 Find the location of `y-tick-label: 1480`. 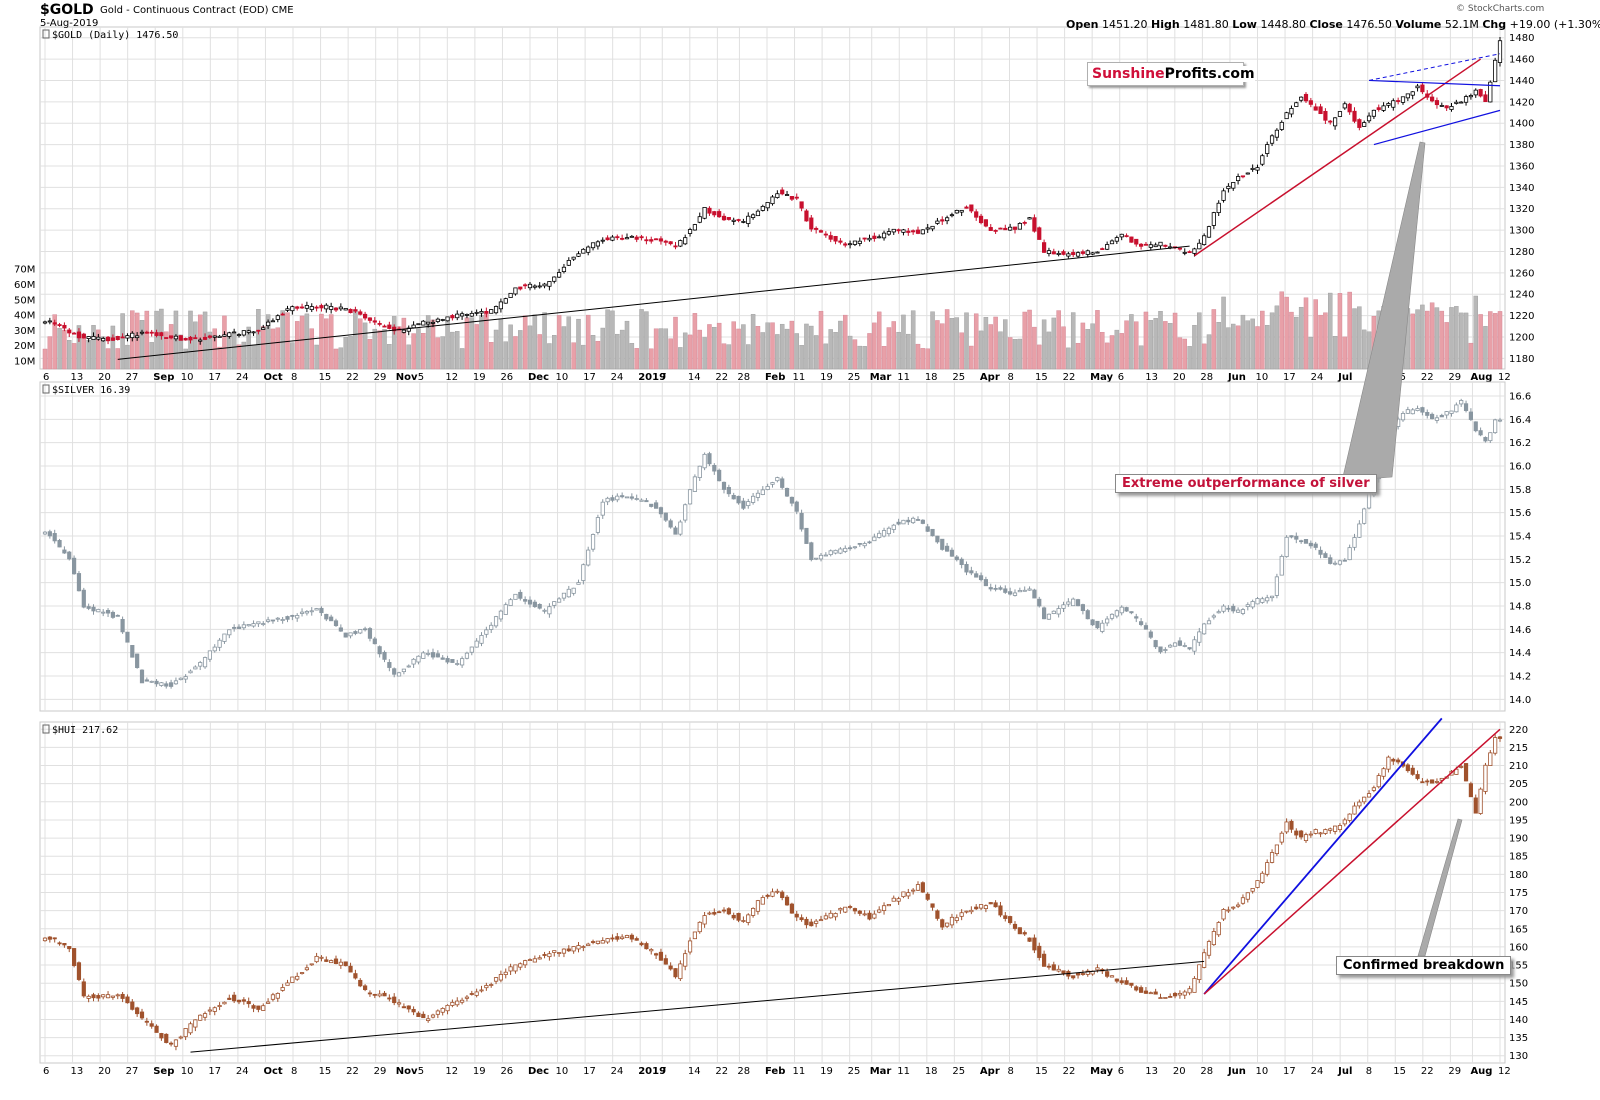

y-tick-label: 1480 is located at coordinates (1521, 38).